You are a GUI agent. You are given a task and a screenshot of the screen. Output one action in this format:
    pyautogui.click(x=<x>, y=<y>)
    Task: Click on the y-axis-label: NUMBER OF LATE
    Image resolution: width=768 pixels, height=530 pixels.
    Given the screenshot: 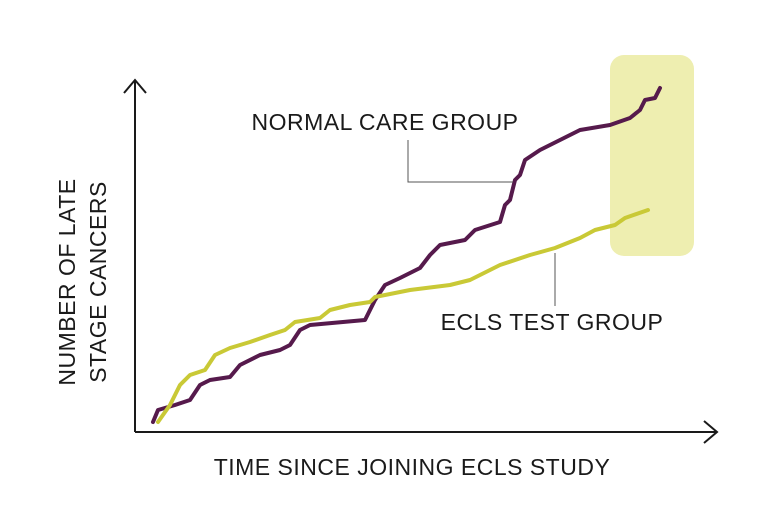 What is the action you would take?
    pyautogui.click(x=67, y=281)
    